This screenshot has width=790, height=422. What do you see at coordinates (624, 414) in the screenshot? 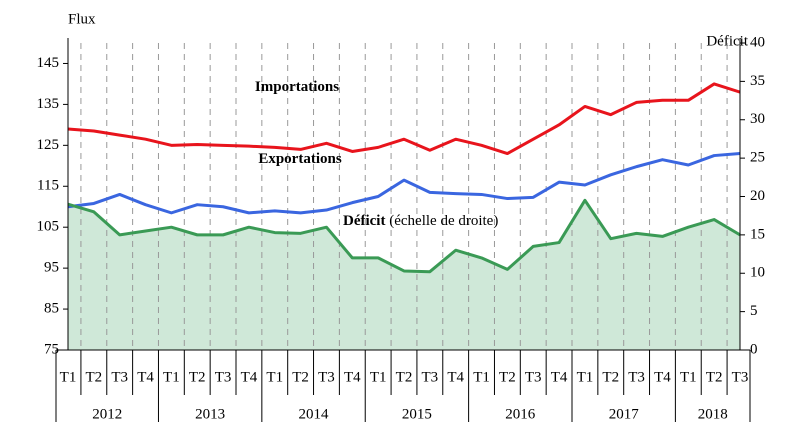
I see `year-label: 2017` at bounding box center [624, 414].